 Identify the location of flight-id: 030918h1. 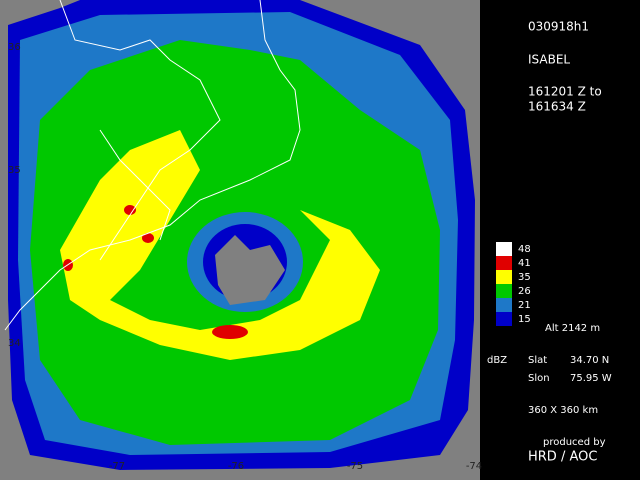
(558, 27).